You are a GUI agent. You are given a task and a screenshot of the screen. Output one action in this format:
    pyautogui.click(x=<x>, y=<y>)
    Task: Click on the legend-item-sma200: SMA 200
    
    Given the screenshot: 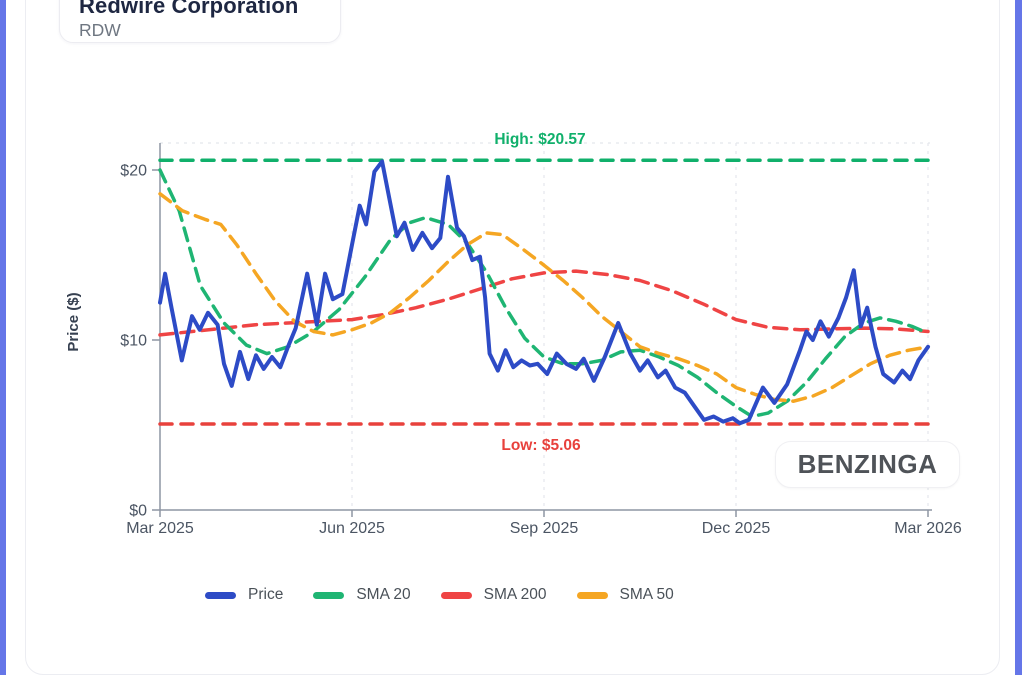 What is the action you would take?
    pyautogui.click(x=493, y=595)
    